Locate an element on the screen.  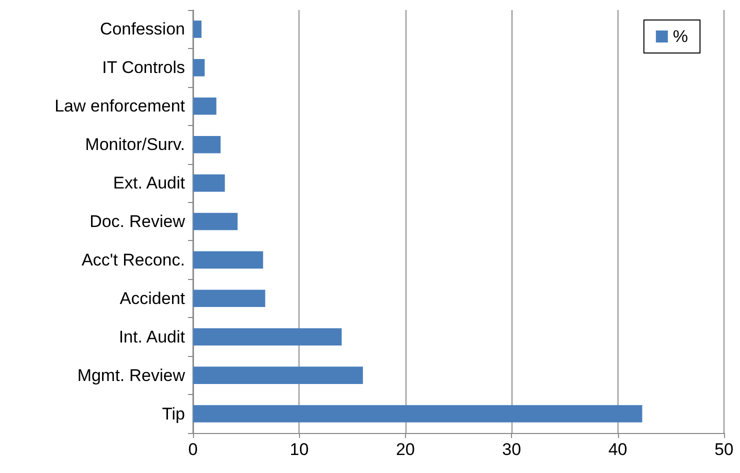
y-tick-label: Law enforcement is located at coordinates (120, 106).